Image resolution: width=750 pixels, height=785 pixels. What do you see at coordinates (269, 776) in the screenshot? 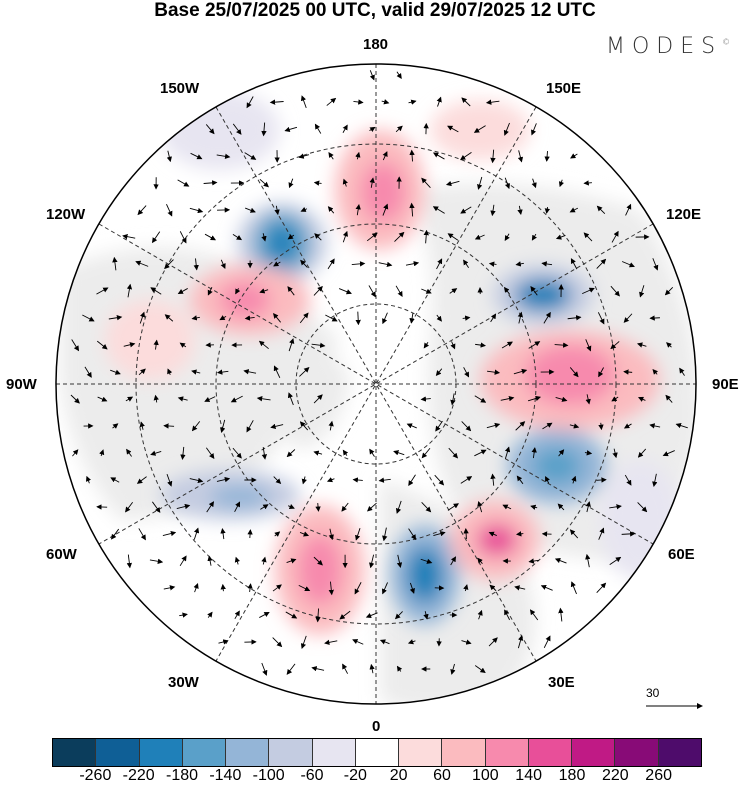
I see `colorbar-tick-label: -100` at bounding box center [269, 776].